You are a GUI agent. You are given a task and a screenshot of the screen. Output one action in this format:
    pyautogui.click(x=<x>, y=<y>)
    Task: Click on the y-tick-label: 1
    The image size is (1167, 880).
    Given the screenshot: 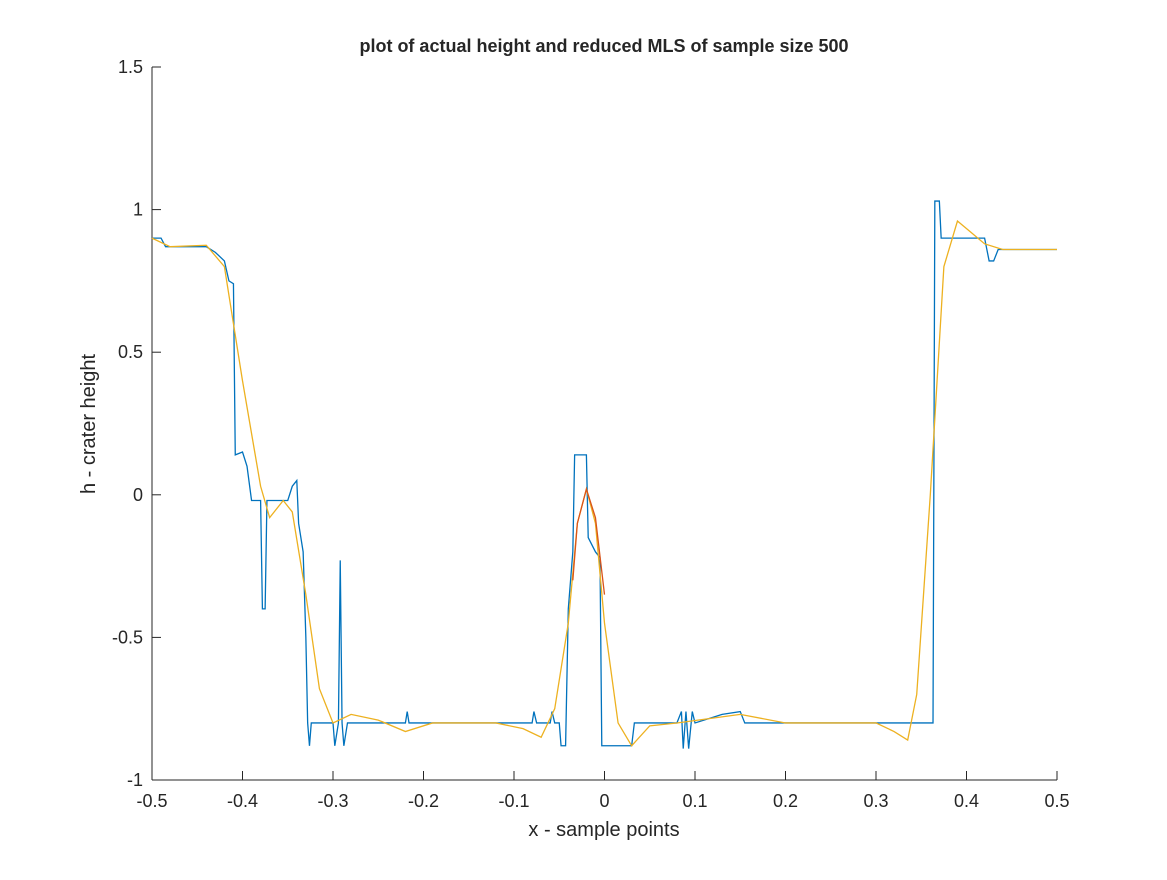 What is the action you would take?
    pyautogui.click(x=138, y=210)
    